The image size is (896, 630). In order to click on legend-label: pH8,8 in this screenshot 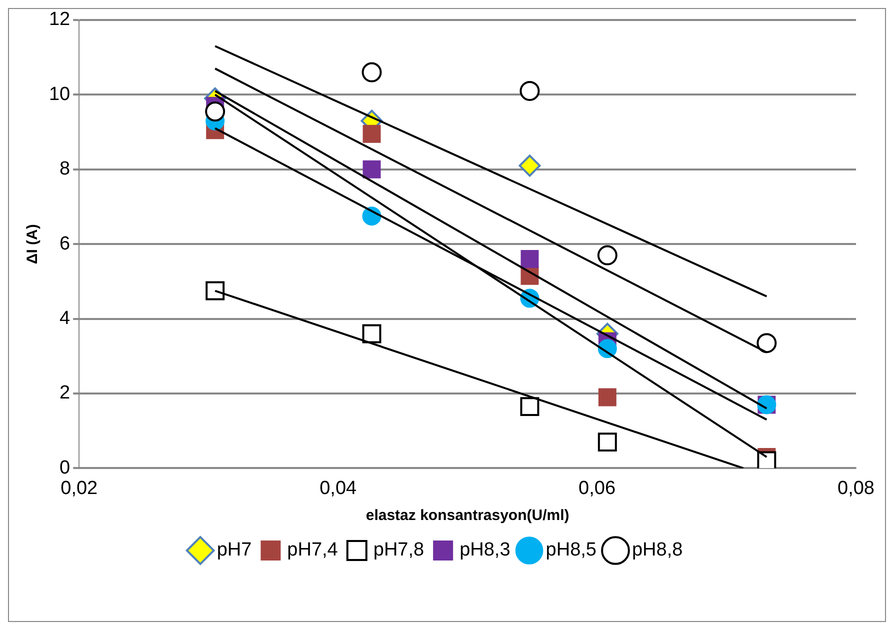, I will do `click(657, 550)`.